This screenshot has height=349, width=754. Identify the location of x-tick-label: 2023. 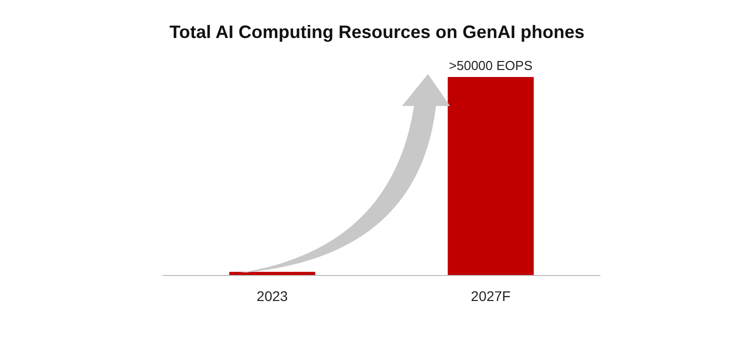
(272, 296).